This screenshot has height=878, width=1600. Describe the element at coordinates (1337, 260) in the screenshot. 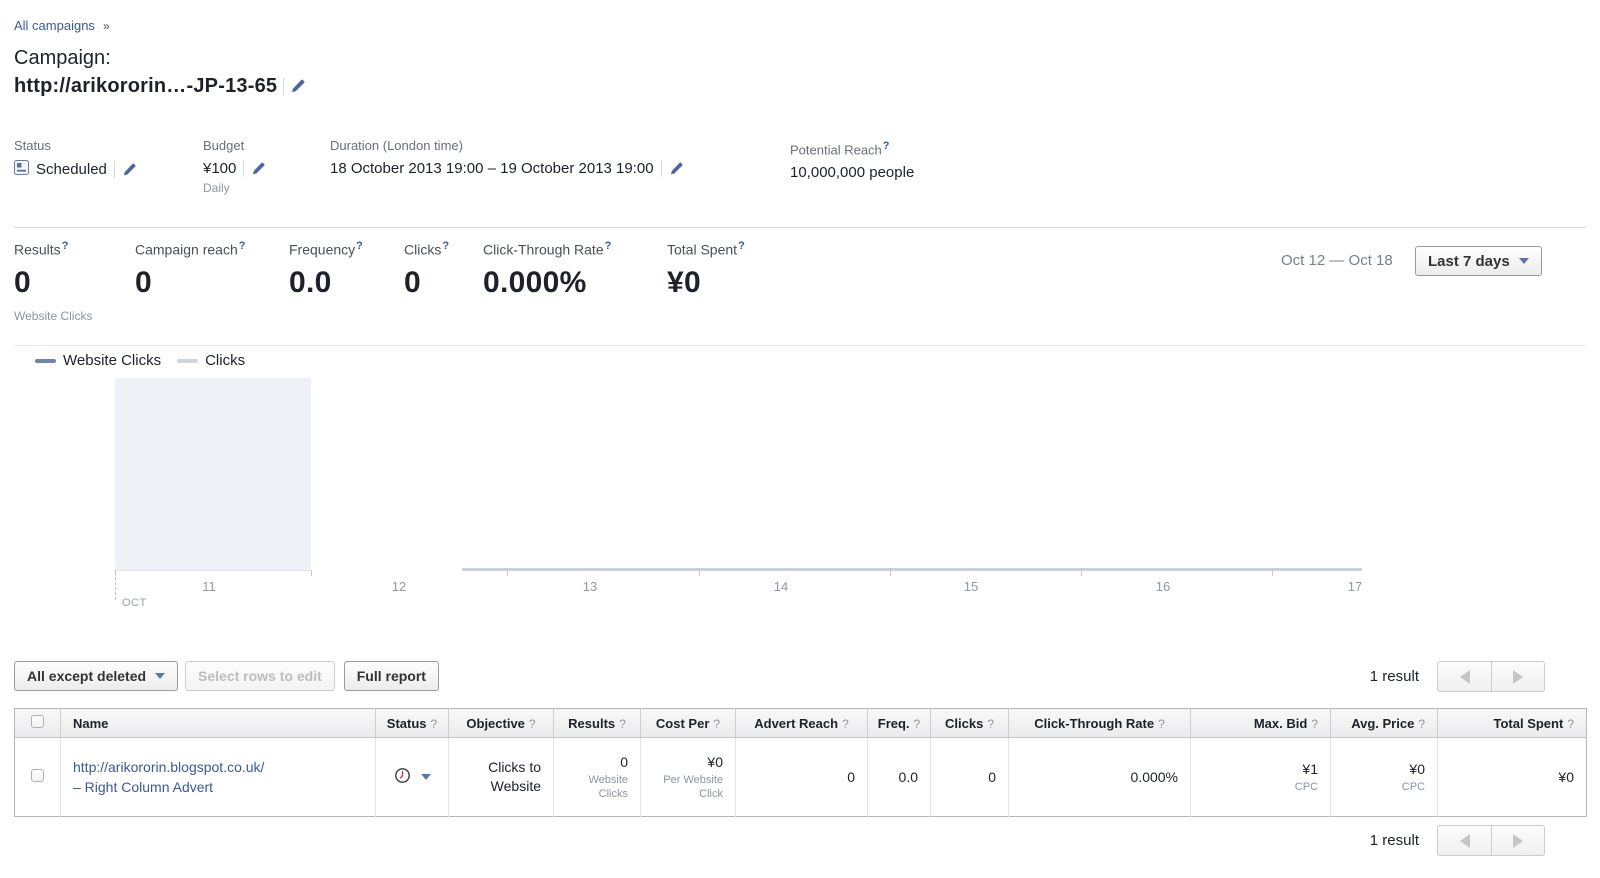

I see `date-range-text: Oct 12 — Oct 18` at that location.